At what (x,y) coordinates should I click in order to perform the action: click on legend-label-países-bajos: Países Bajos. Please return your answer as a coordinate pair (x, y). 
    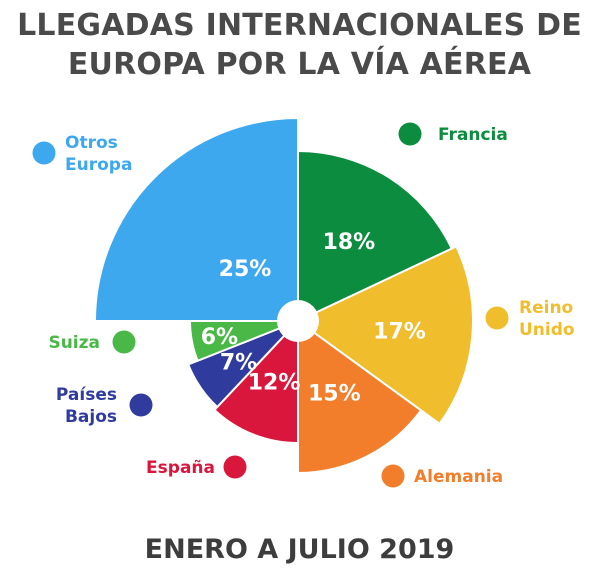
    Looking at the image, I should click on (86, 406).